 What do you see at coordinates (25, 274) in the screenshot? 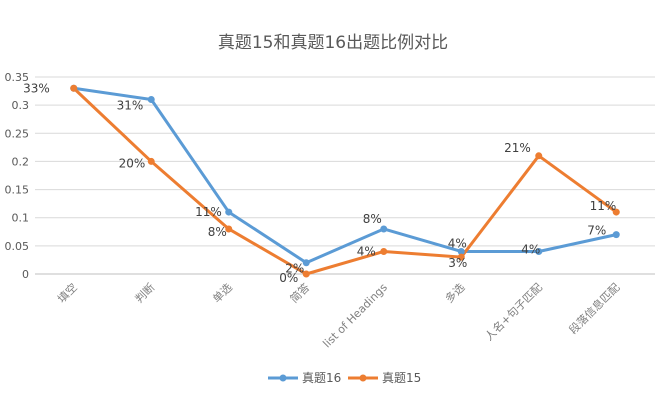
I see `y-tick-label: 0` at bounding box center [25, 274].